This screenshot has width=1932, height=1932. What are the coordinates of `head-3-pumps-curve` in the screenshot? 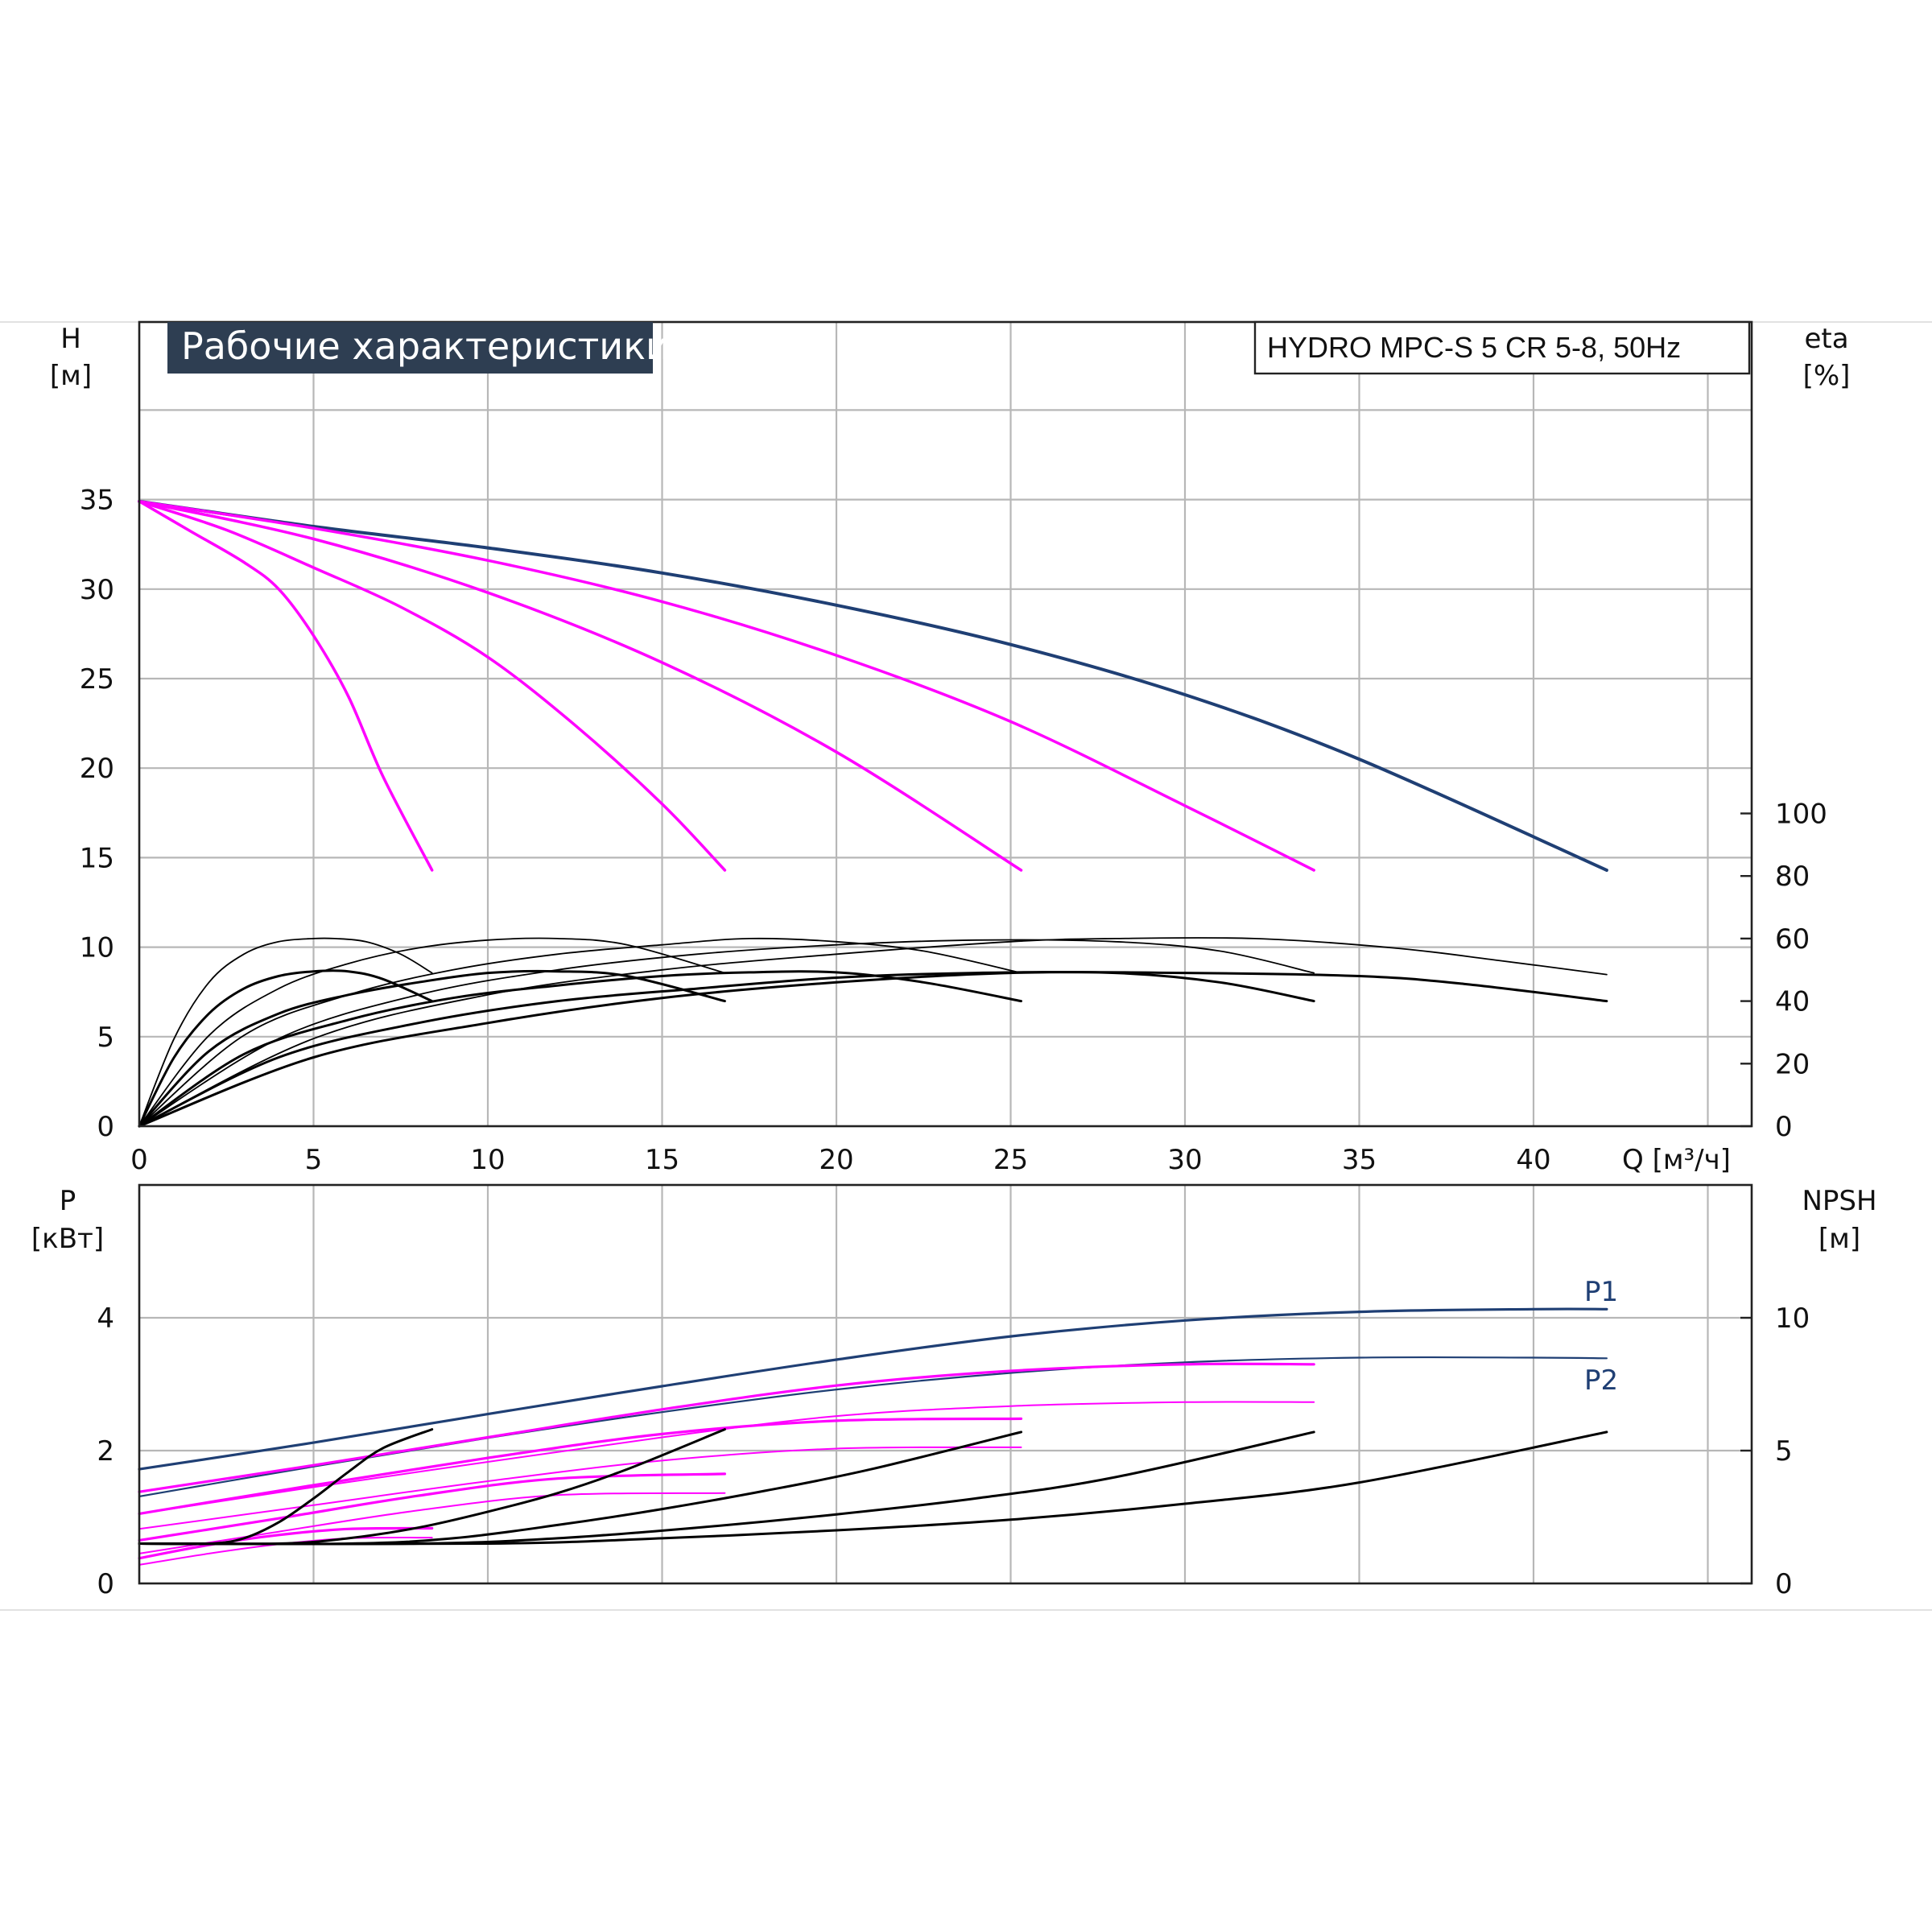 It's located at (580, 686).